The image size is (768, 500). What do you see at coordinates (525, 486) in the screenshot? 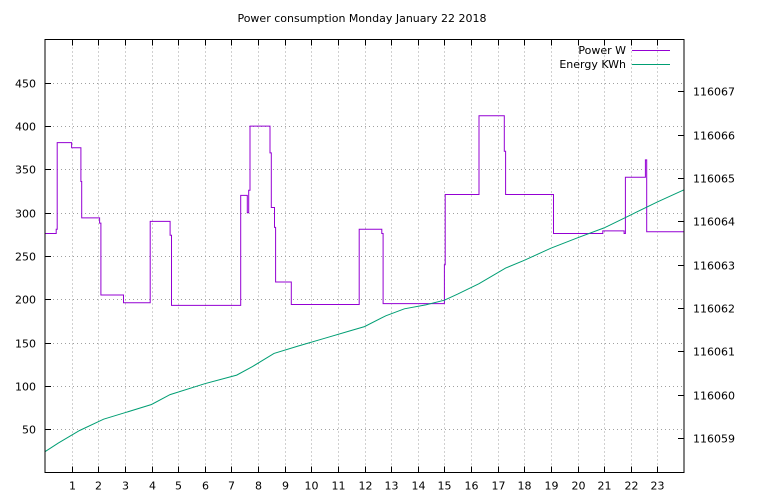
I see `x-tick-label: 18` at bounding box center [525, 486].